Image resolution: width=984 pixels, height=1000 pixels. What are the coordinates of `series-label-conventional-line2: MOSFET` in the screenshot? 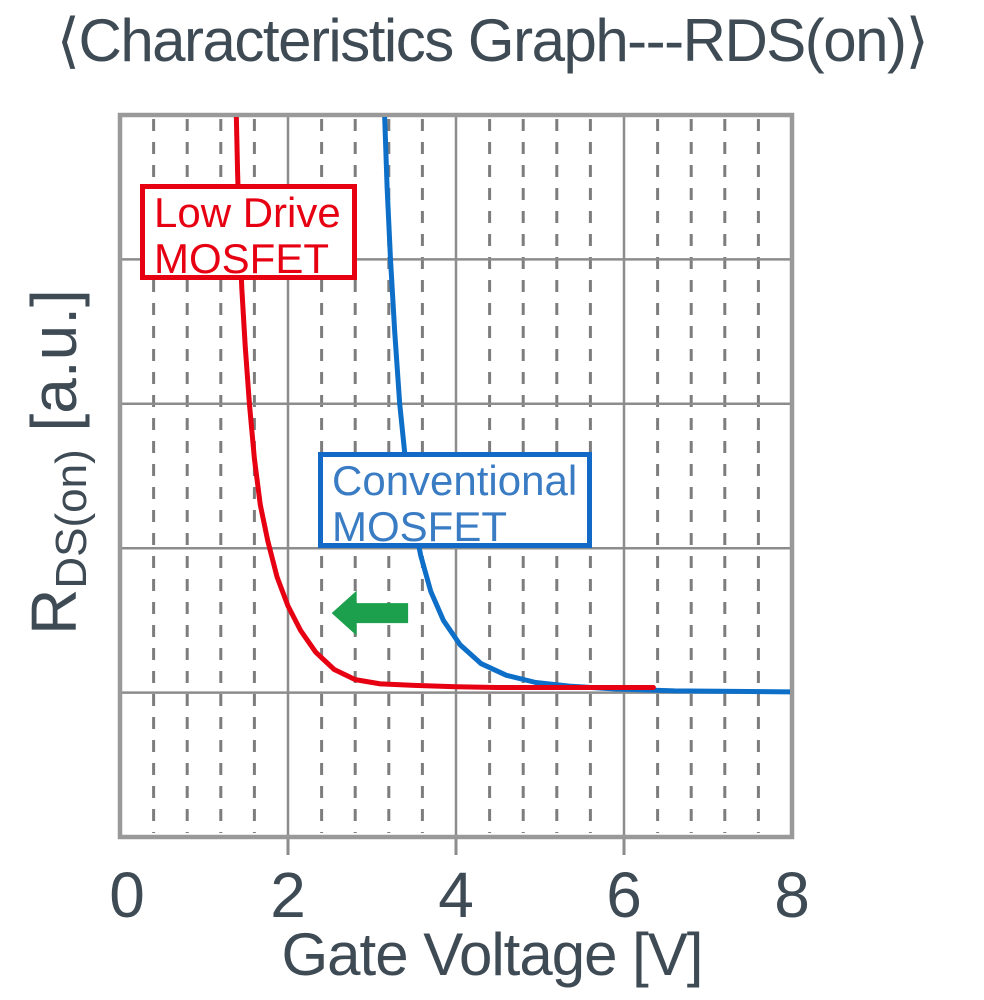 It's located at (419, 526).